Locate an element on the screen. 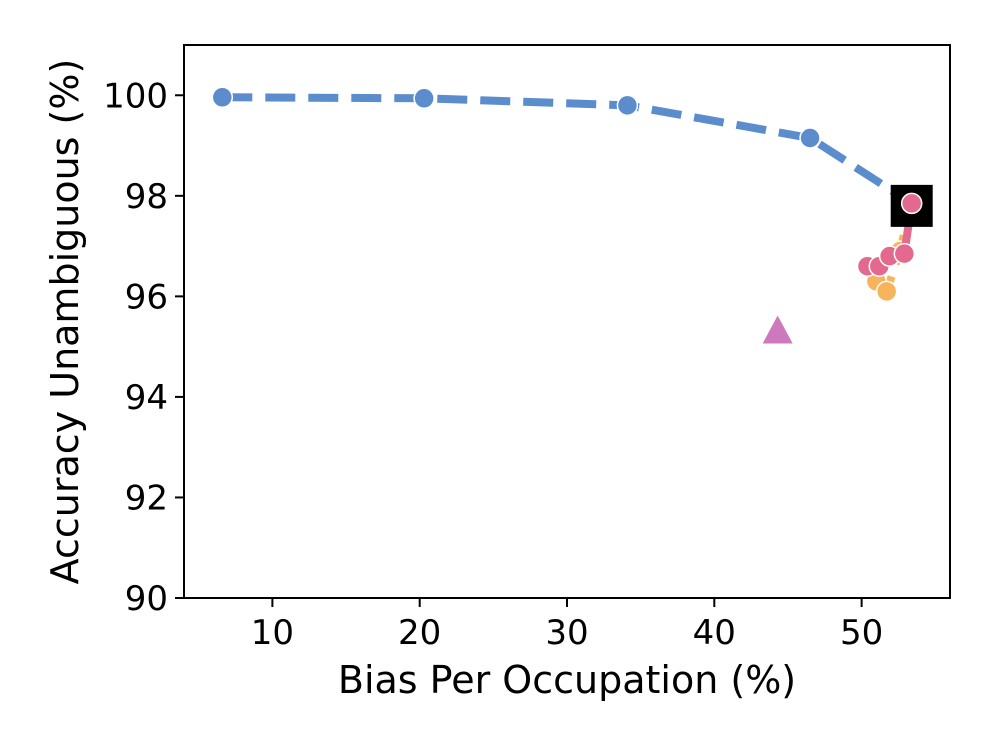 The width and height of the screenshot is (996, 751). series-1-line is located at coordinates (568, 150).